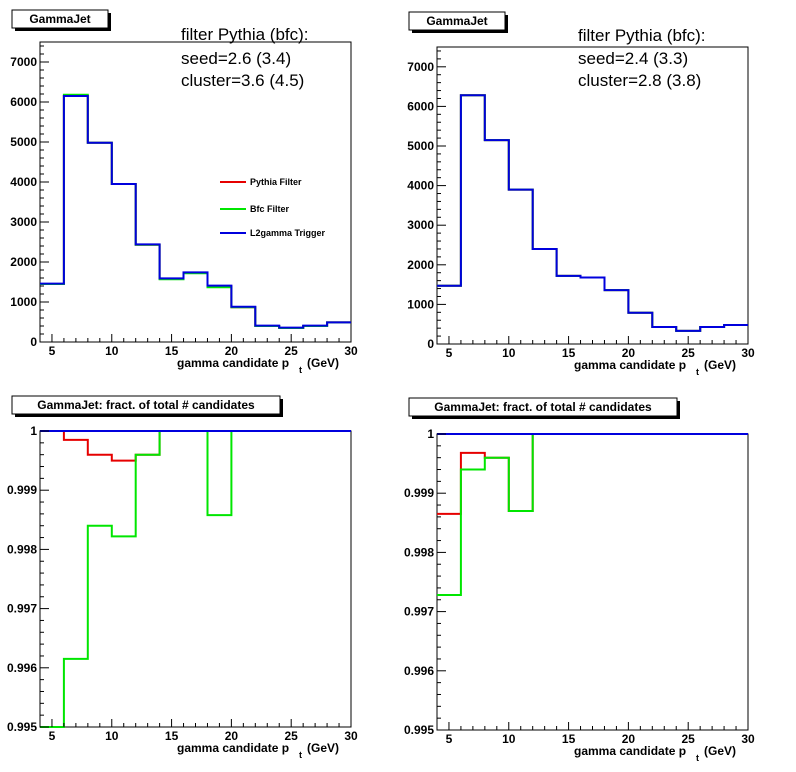  I want to click on legend-entry: Pythia Filter, so click(276, 182).